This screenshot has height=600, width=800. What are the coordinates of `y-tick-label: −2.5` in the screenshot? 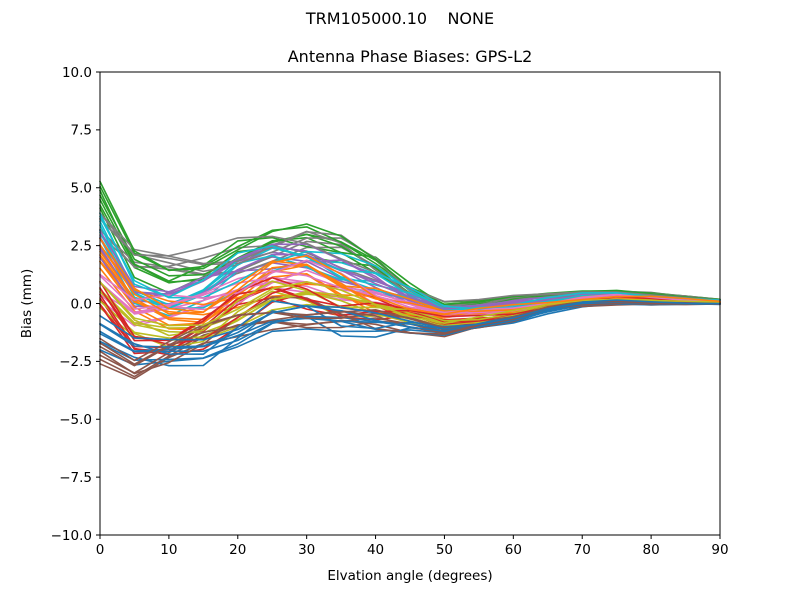 It's located at (75, 362).